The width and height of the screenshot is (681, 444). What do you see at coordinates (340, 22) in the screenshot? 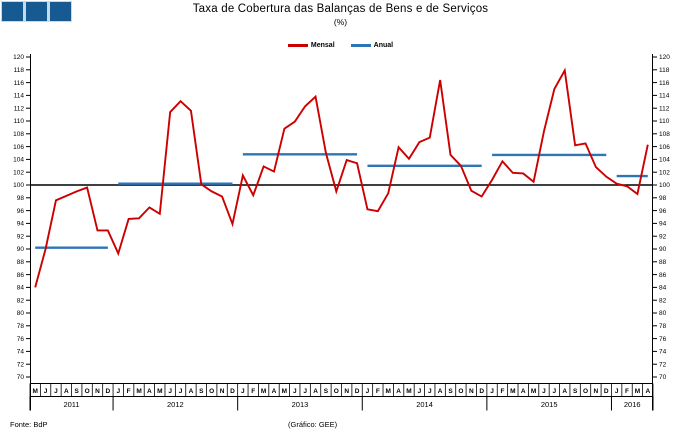
I see `chart-subtitle: (%)` at bounding box center [340, 22].